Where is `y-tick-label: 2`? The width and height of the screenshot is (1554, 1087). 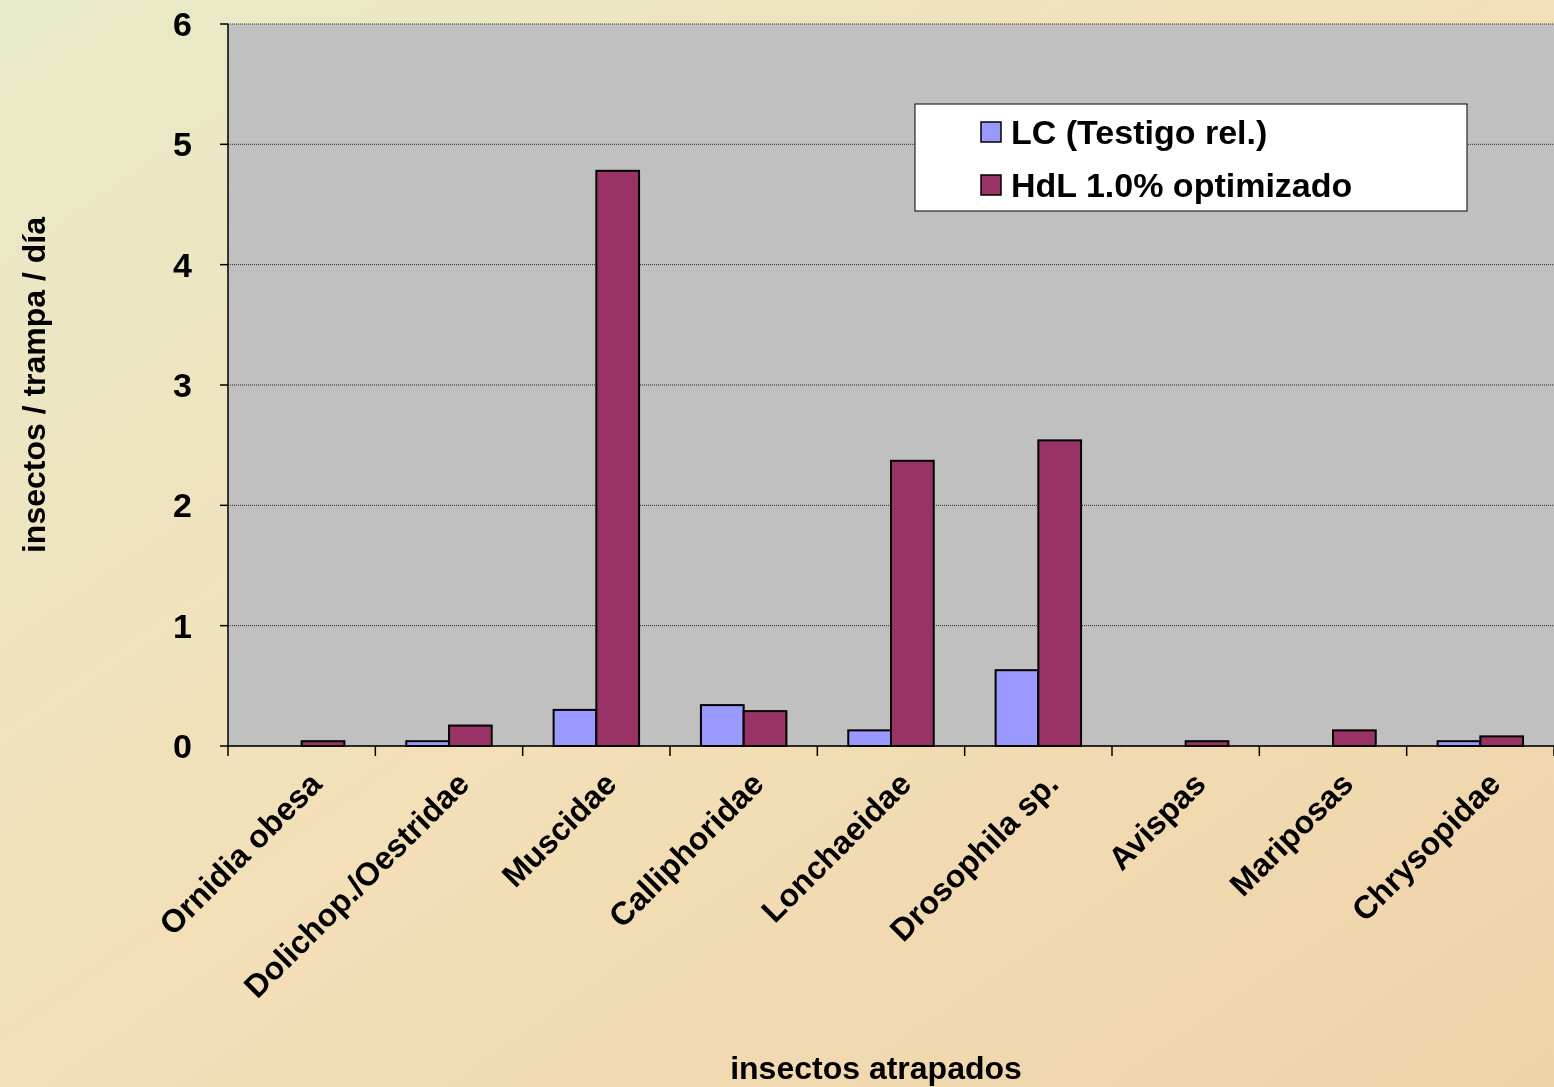
y-tick-label: 2 is located at coordinates (182, 505).